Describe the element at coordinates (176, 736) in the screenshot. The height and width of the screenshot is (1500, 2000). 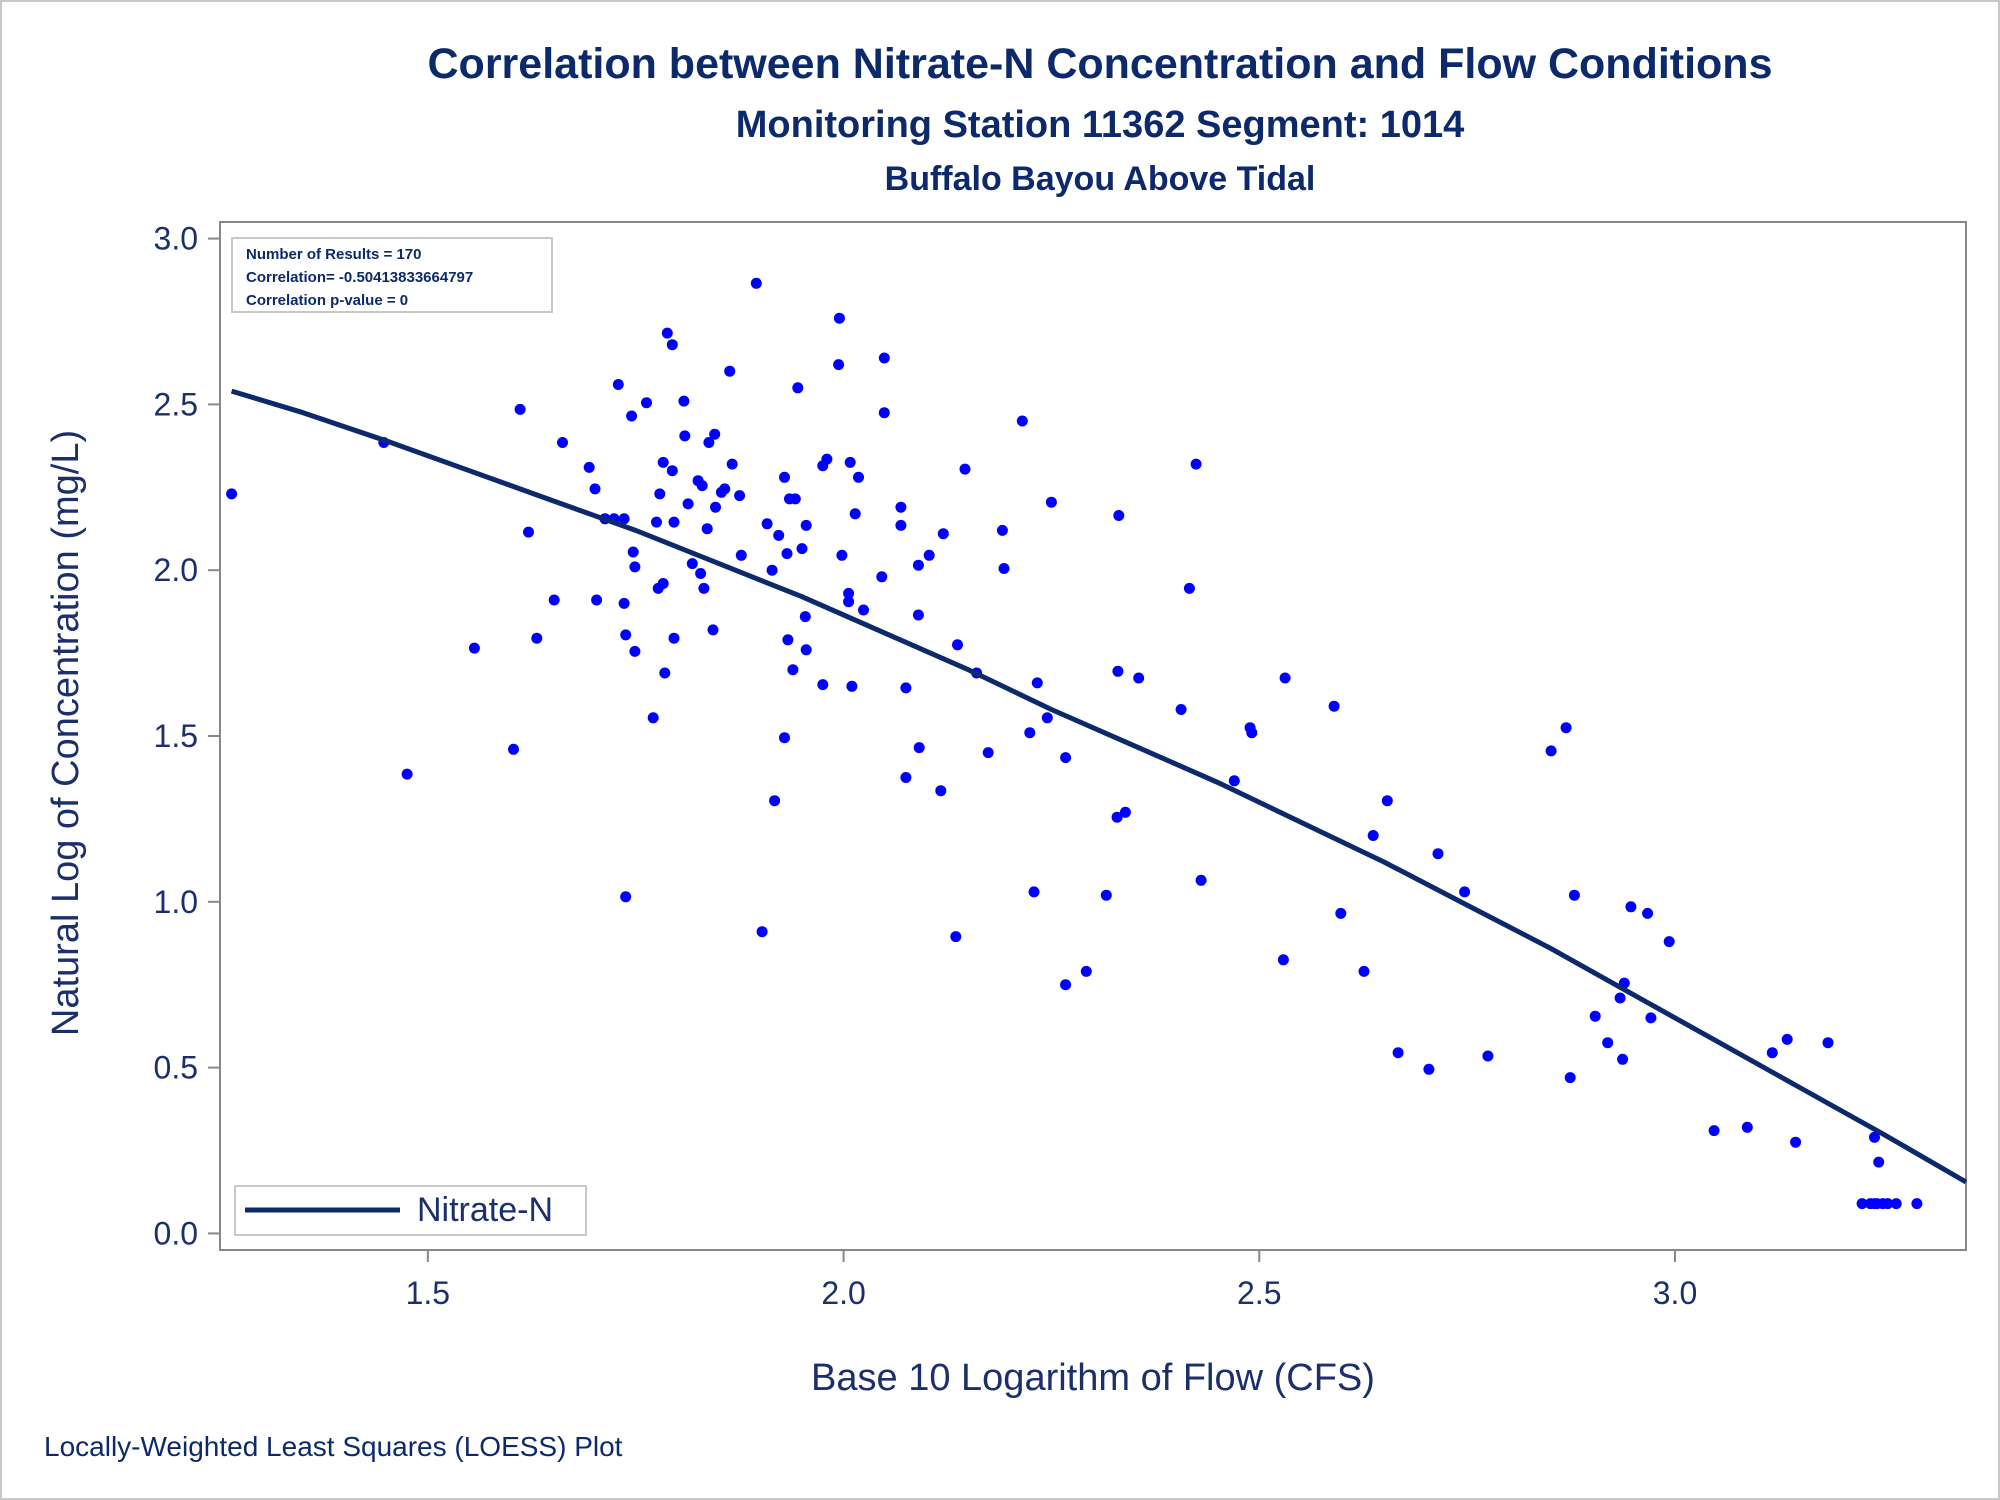
I see `y-tick-label: 1.5` at that location.